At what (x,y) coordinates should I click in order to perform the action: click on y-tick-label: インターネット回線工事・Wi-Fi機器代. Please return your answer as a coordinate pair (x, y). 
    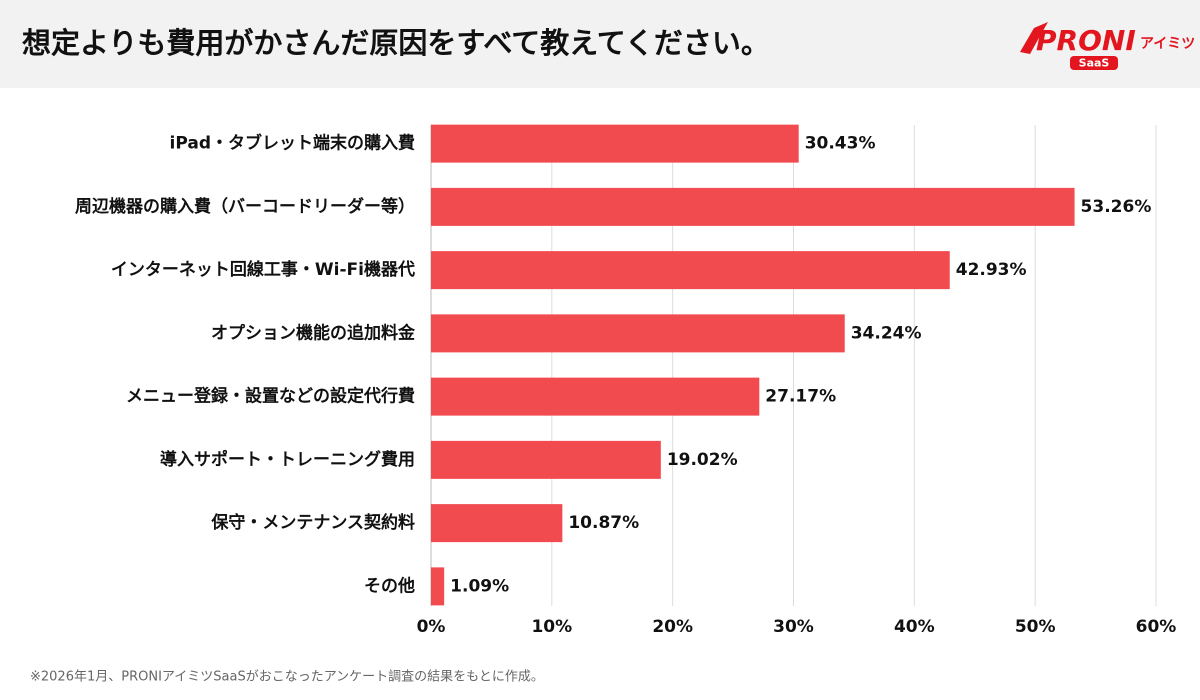
    Looking at the image, I should click on (263, 269).